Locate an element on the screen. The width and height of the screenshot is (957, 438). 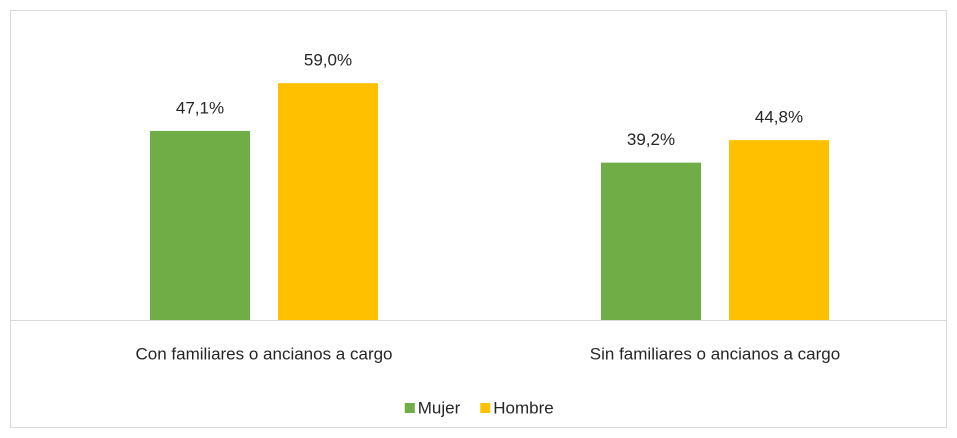
data-label: 47,1% is located at coordinates (200, 107).